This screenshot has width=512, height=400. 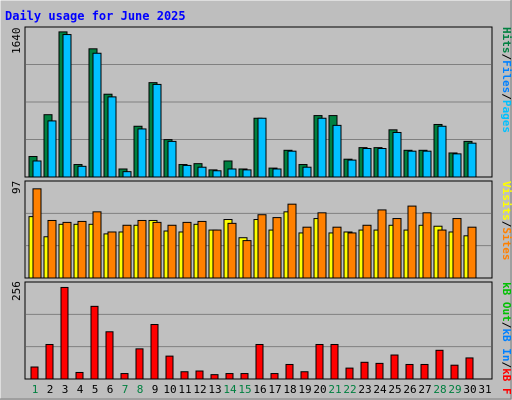 I want to click on legend-part: Hits, so click(x=506, y=40).